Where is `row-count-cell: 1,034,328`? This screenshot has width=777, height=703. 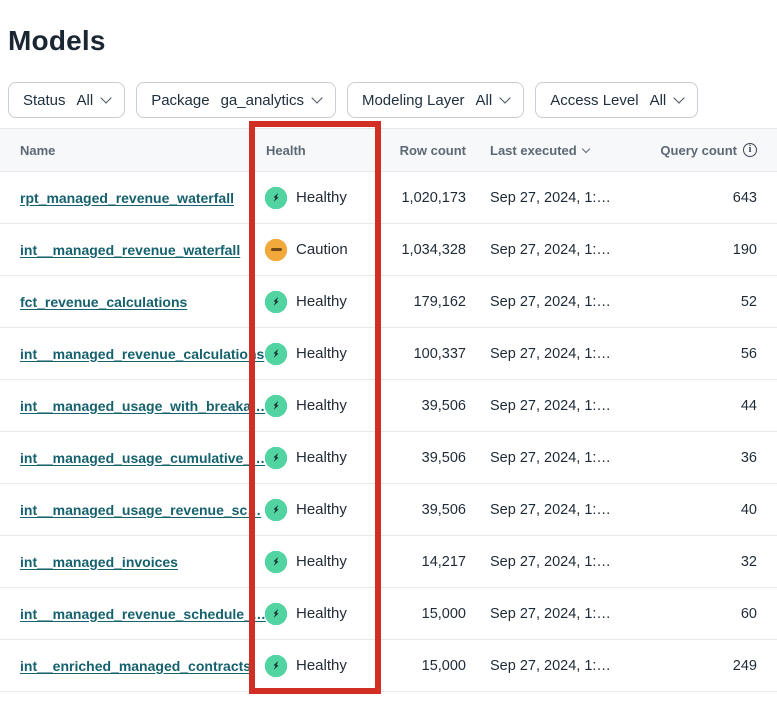
row-count-cell: 1,034,328 is located at coordinates (433, 249).